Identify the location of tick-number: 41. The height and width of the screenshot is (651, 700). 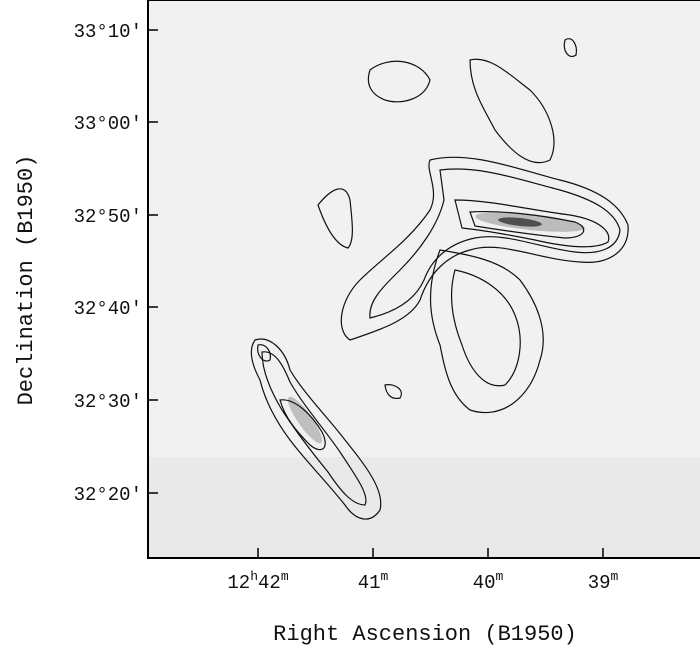
(369, 583).